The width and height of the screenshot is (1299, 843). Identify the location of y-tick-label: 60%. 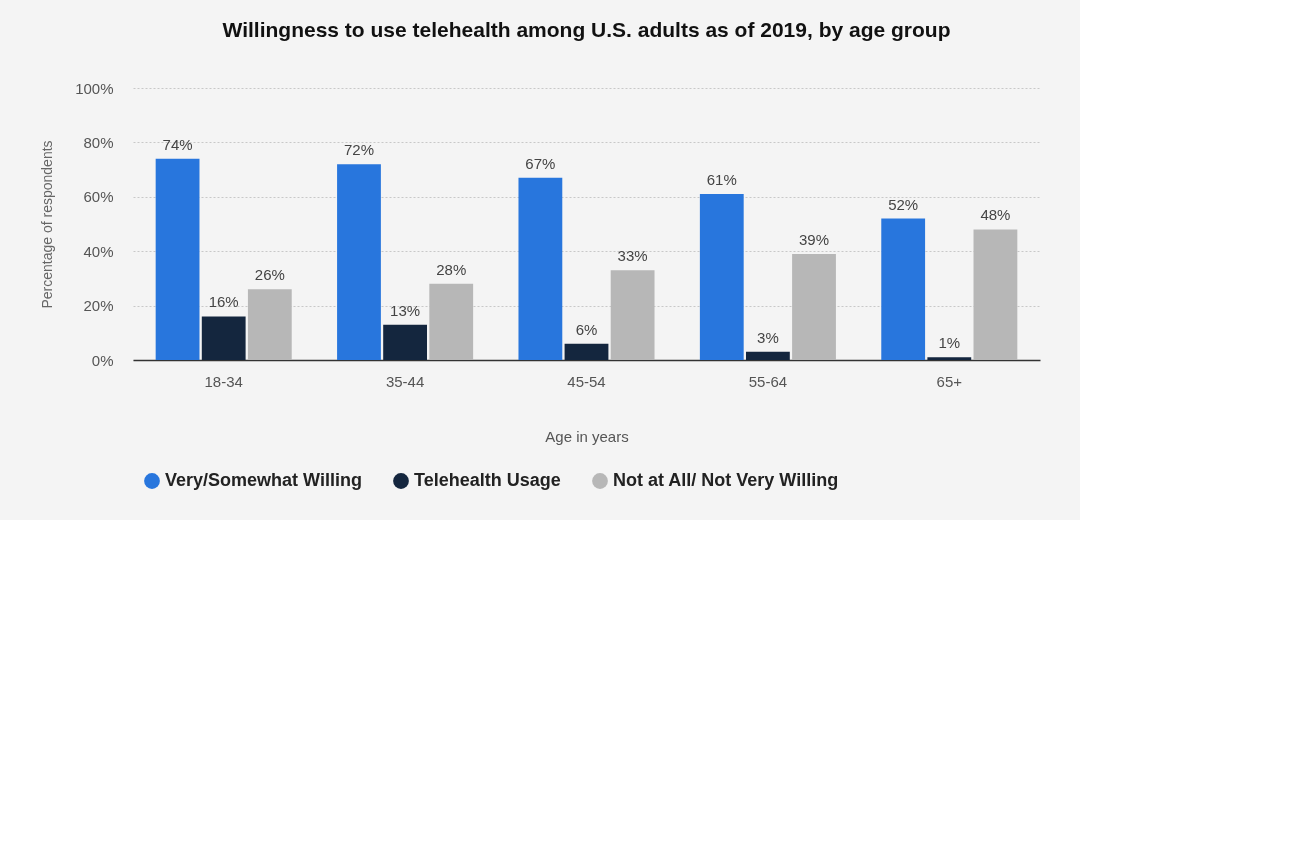
(98, 197).